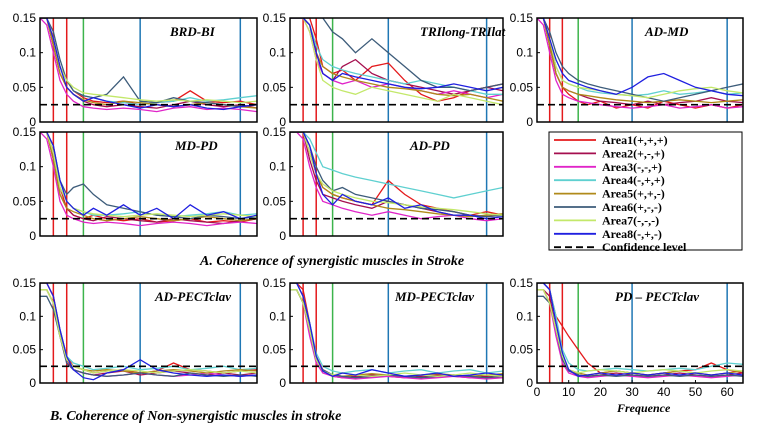 The image size is (760, 434). Describe the element at coordinates (429, 145) in the screenshot. I see `panel-title: AD-PD` at that location.